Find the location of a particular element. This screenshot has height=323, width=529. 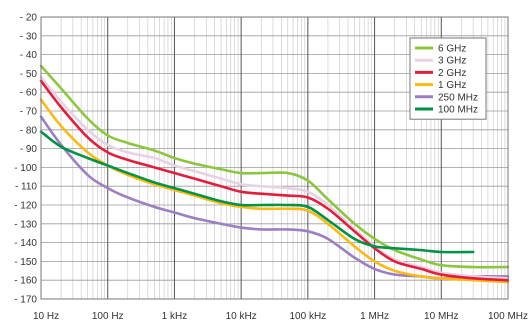

y-tick-label: - 100 is located at coordinates (25, 168).